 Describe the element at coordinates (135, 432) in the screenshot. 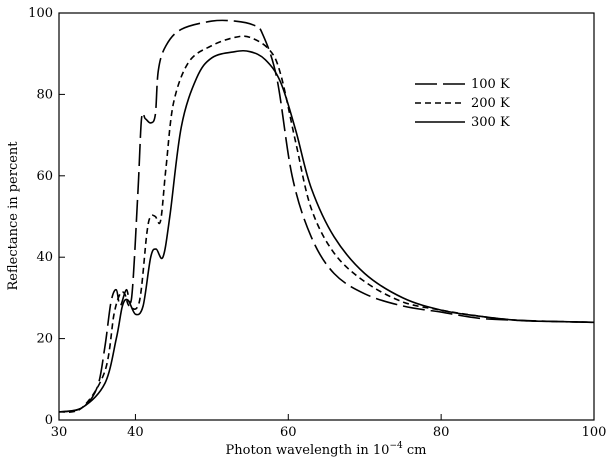

I see `x-tick-label: 40` at that location.